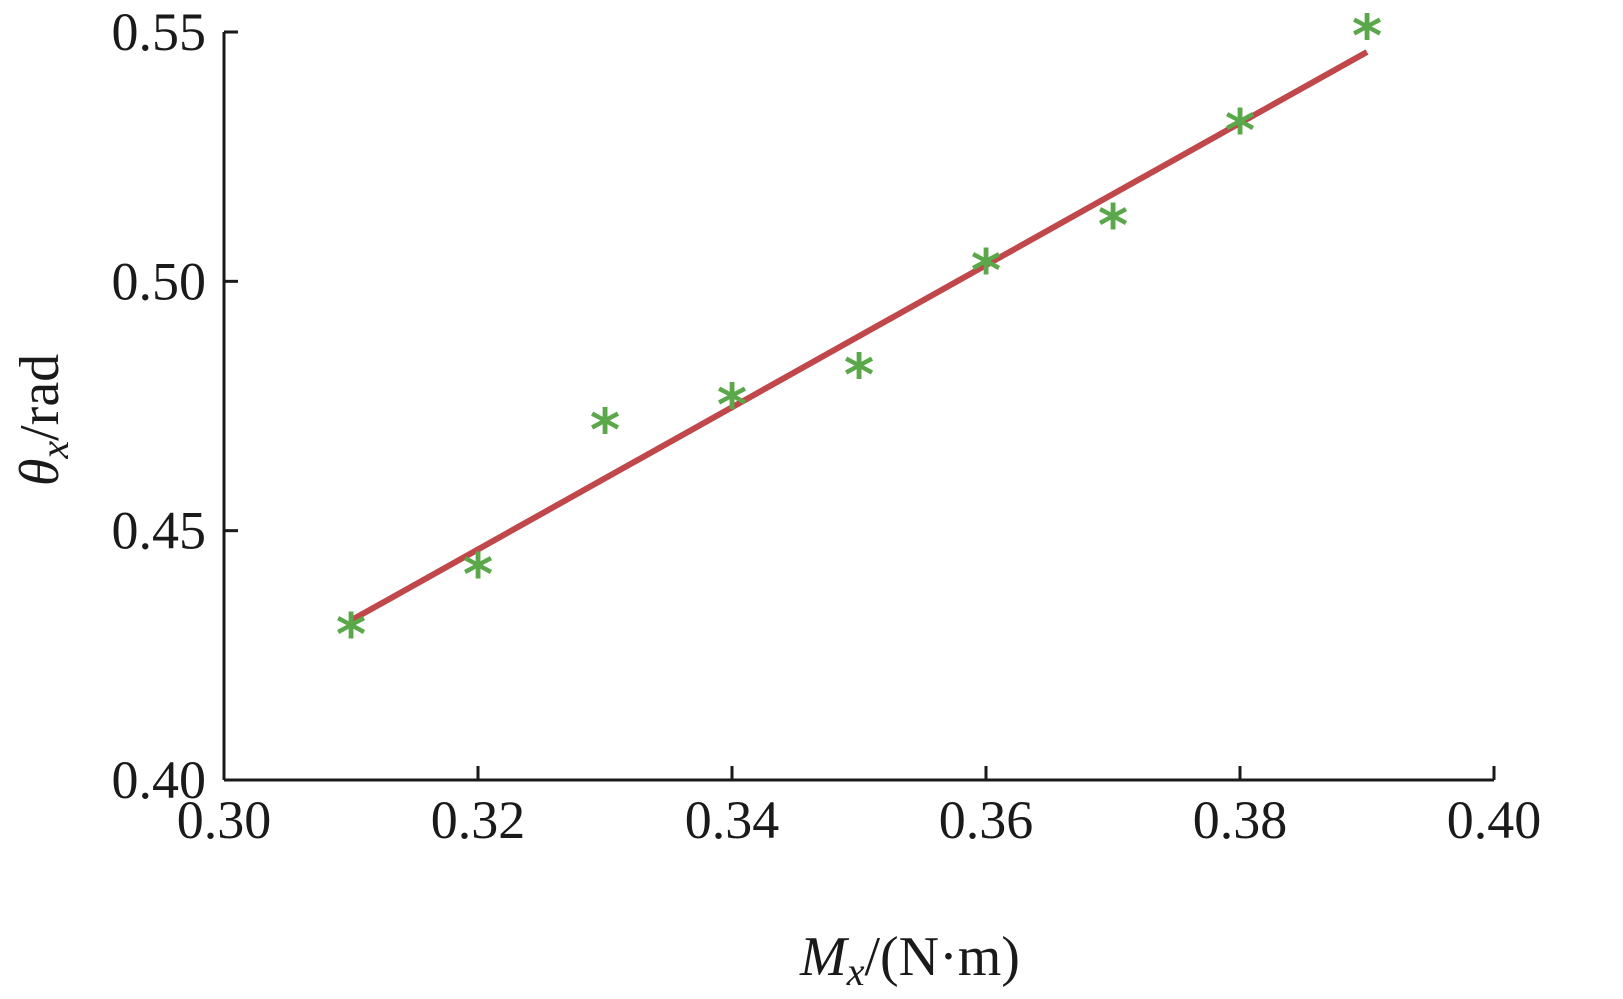 This screenshot has height=999, width=1623. Describe the element at coordinates (478, 820) in the screenshot. I see `x-tick-label: 0.32` at that location.